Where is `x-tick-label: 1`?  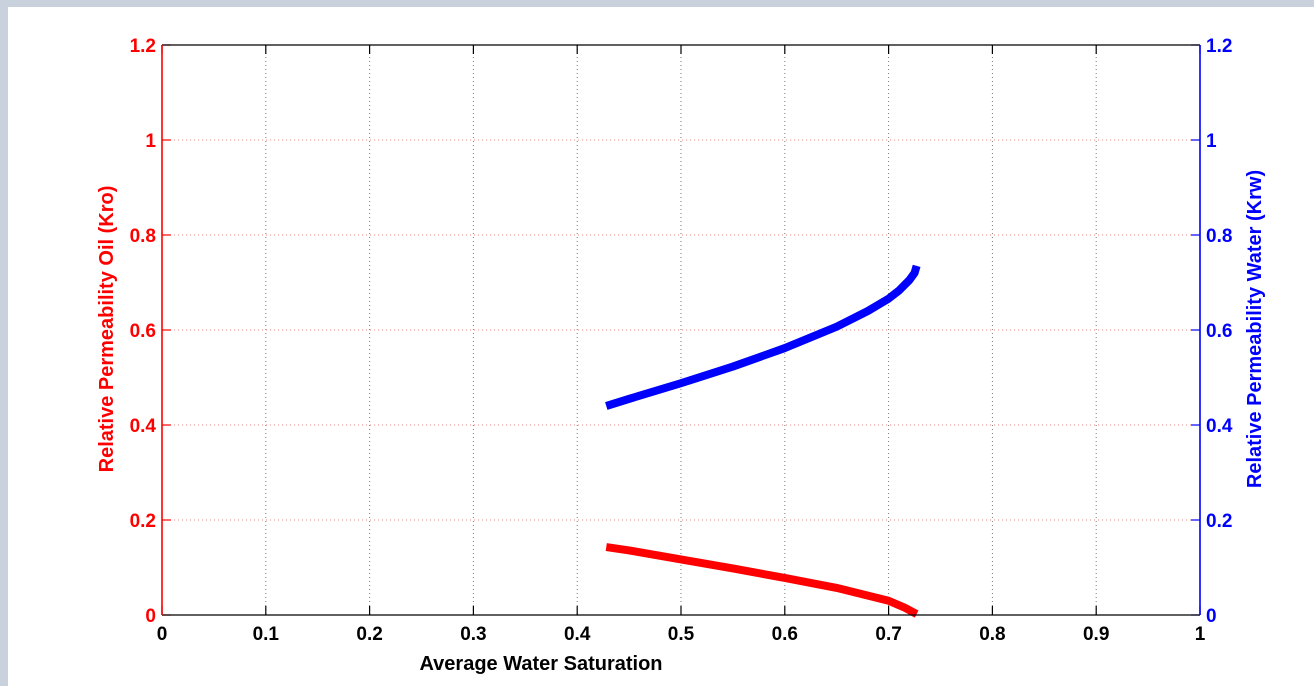 x-tick-label: 1 is located at coordinates (1200, 634).